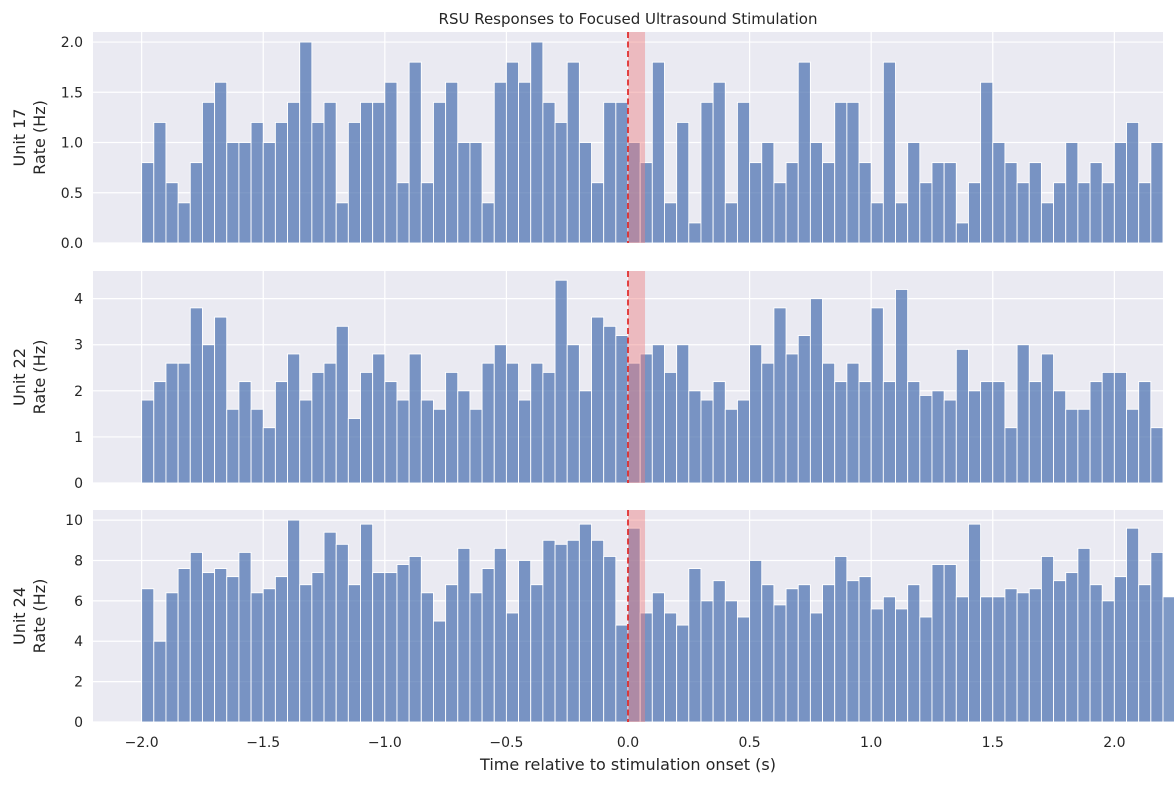 This screenshot has height=787, width=1174. Describe the element at coordinates (74, 521) in the screenshot. I see `y-tick-label: 10` at that location.